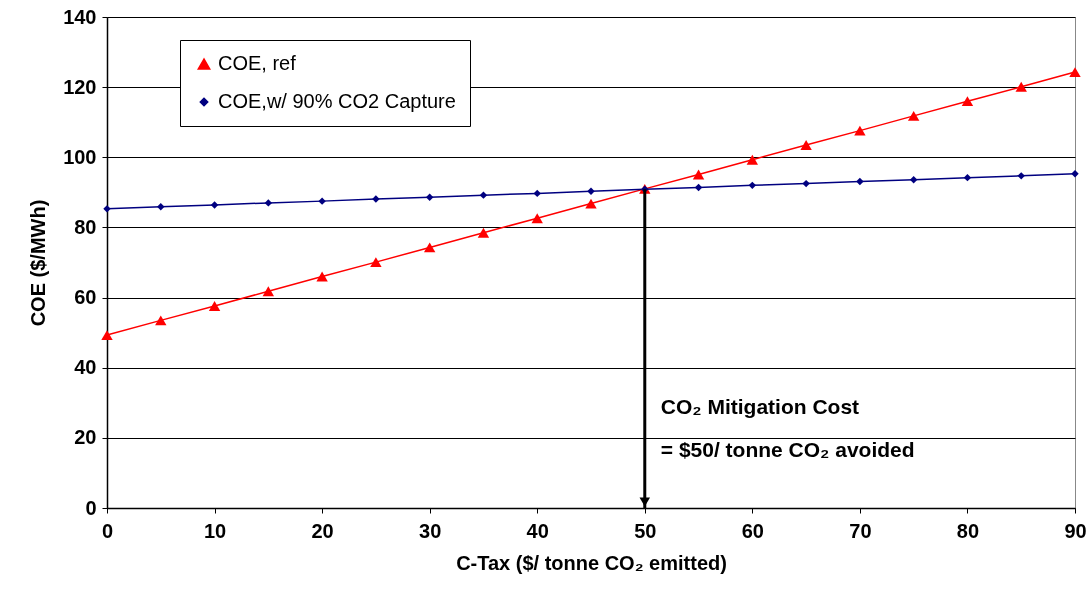  Describe the element at coordinates (107, 530) in the screenshot. I see `x-tick-label: 0` at that location.